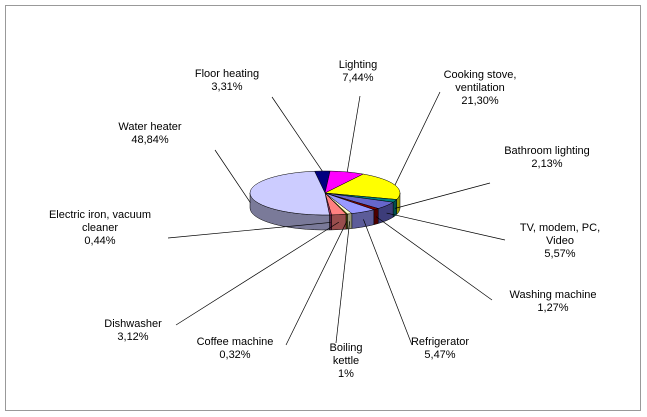 This screenshot has width=647, height=417. I want to click on slice-label: Floor heating, so click(227, 74).